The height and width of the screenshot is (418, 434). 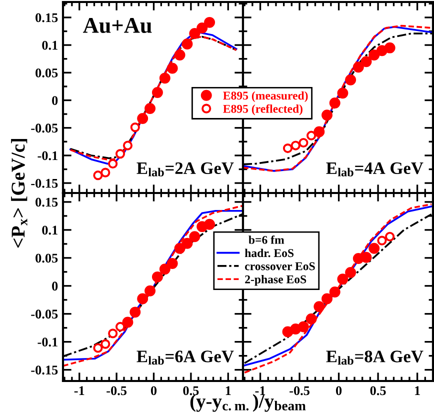 I want to click on y-axis-title: <P$_{x}$> [GeV/c], so click(x=19, y=193).